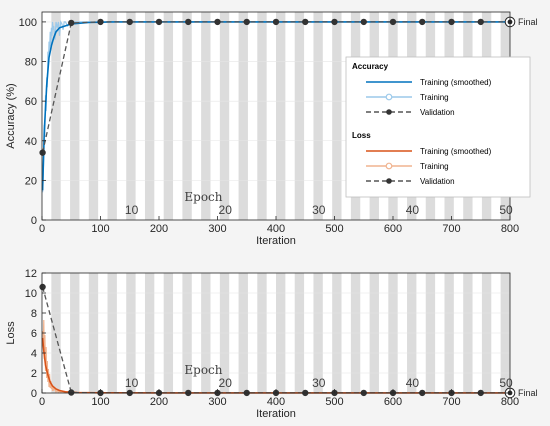 The height and width of the screenshot is (426, 550). Describe the element at coordinates (31, 274) in the screenshot. I see `y-tick-label: 12` at that location.